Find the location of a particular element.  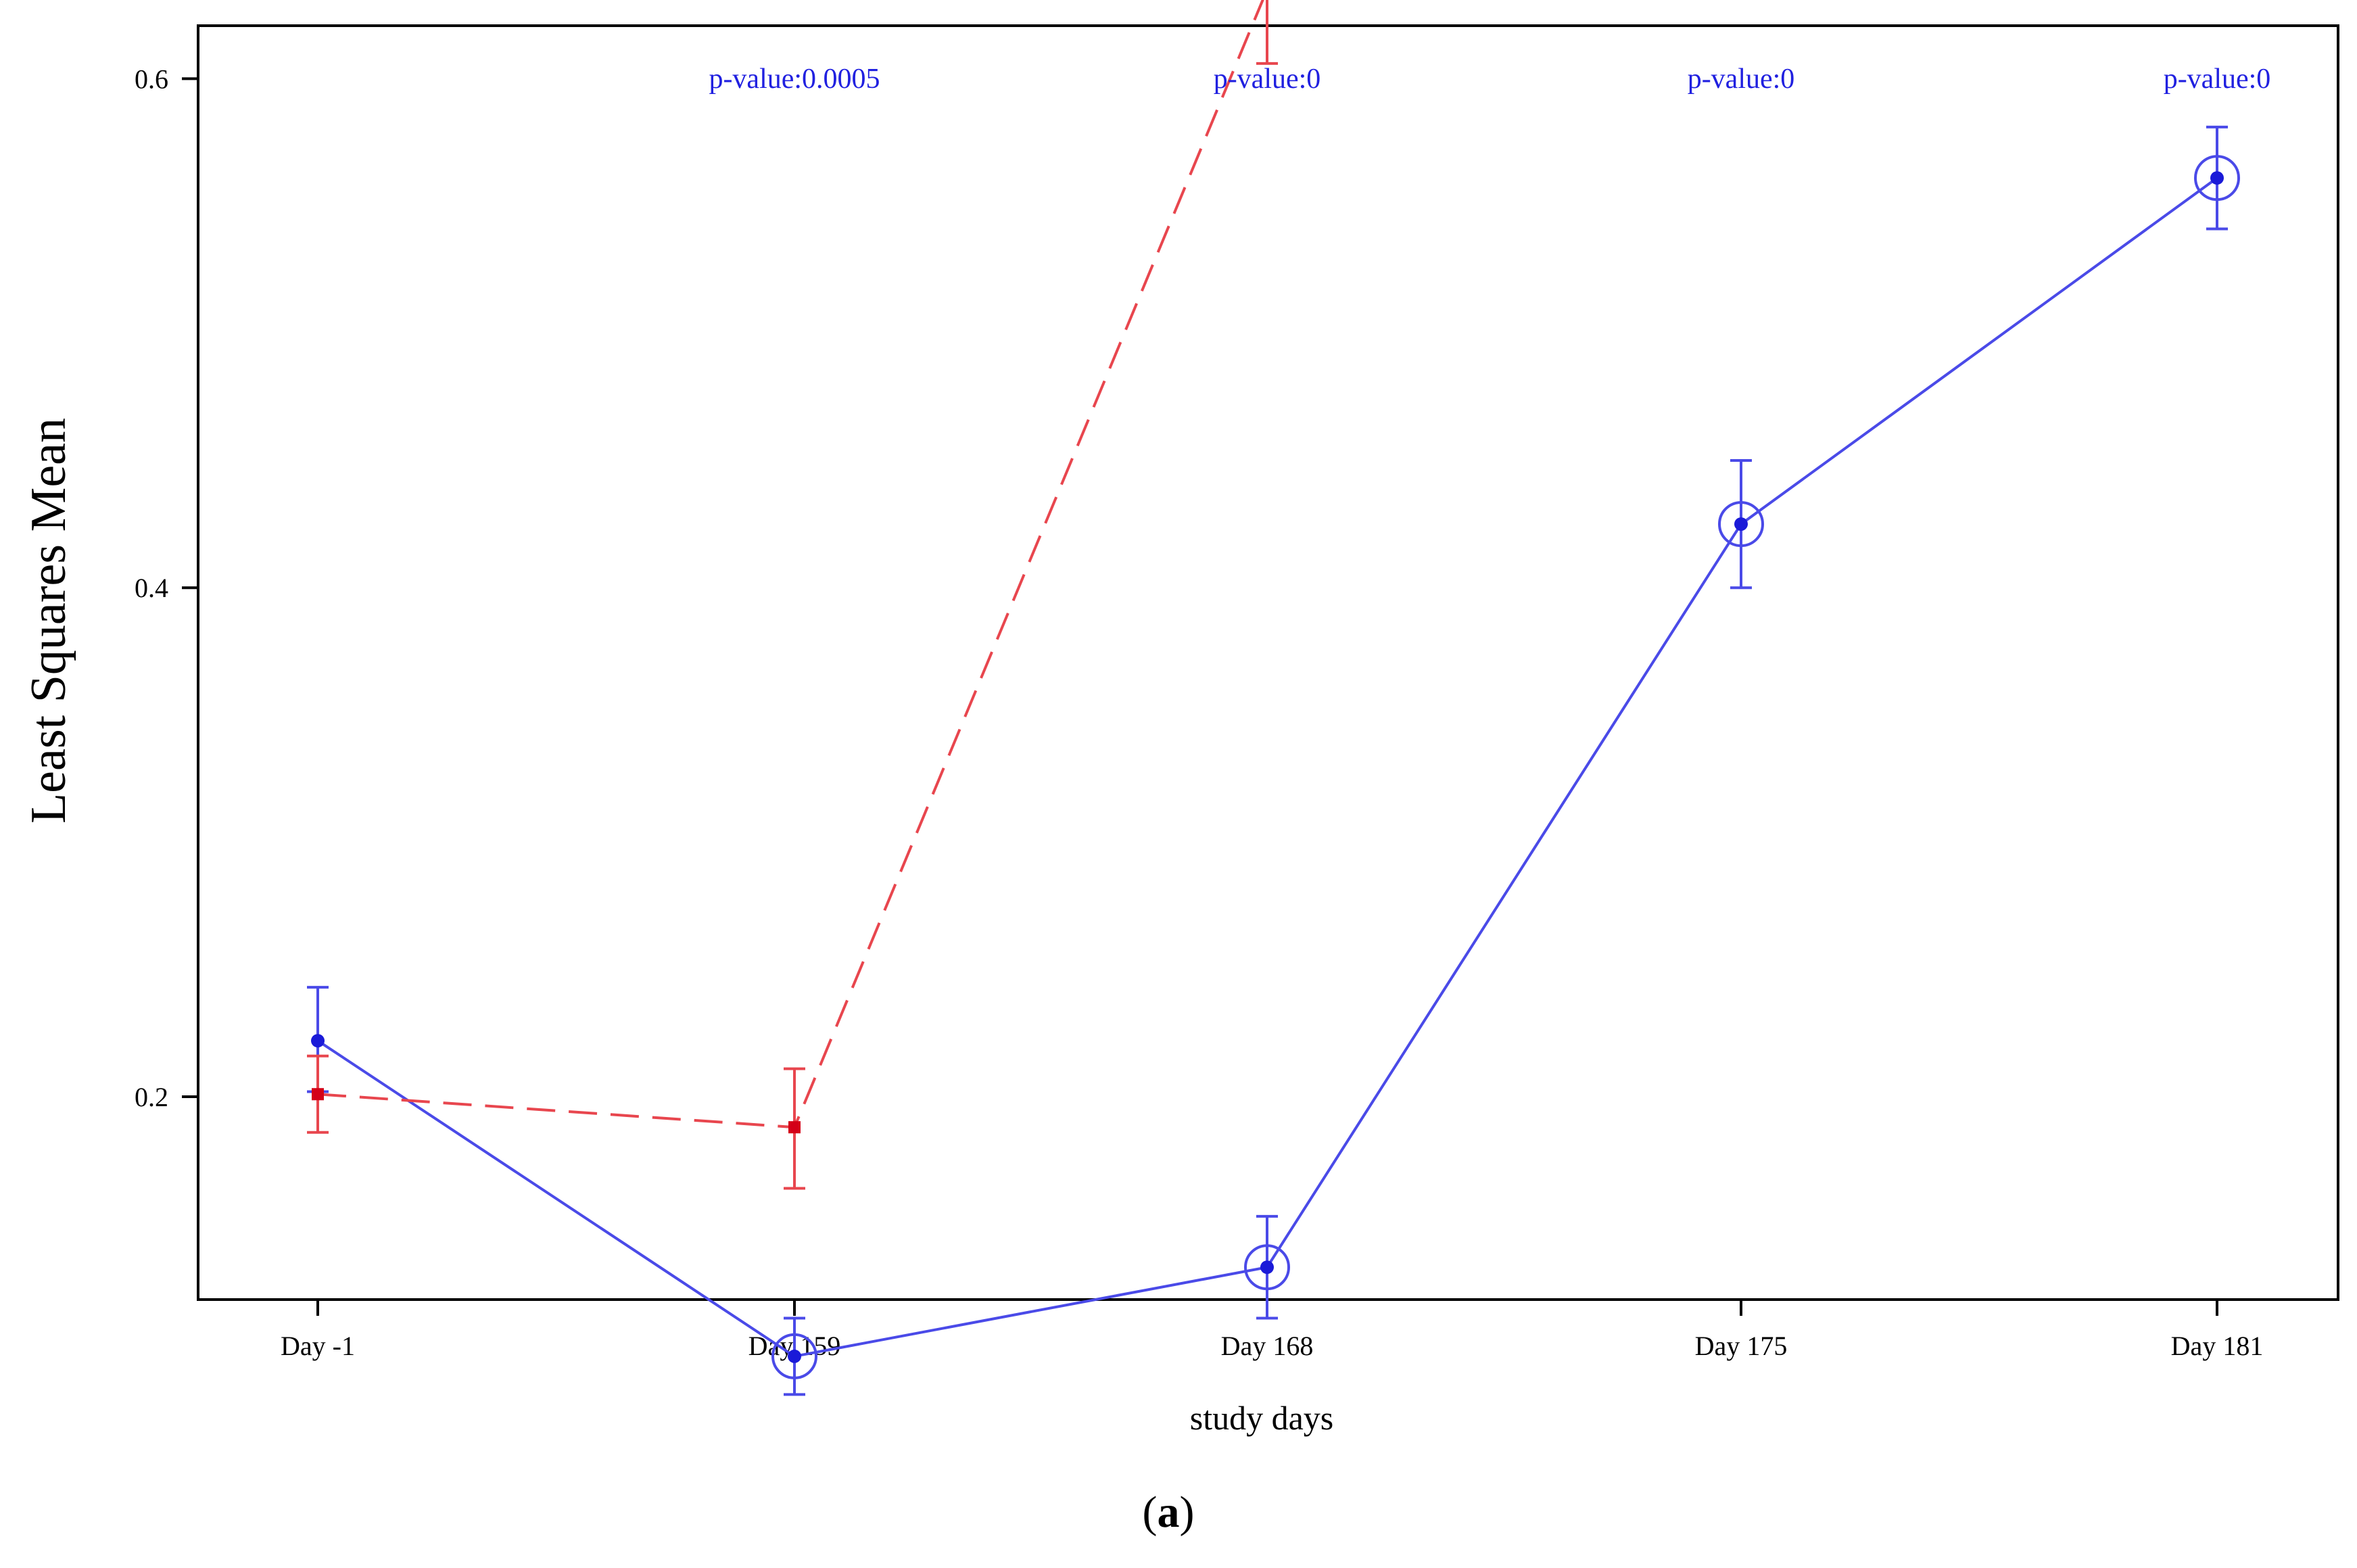

error-bar-red is located at coordinates (1267, 32).